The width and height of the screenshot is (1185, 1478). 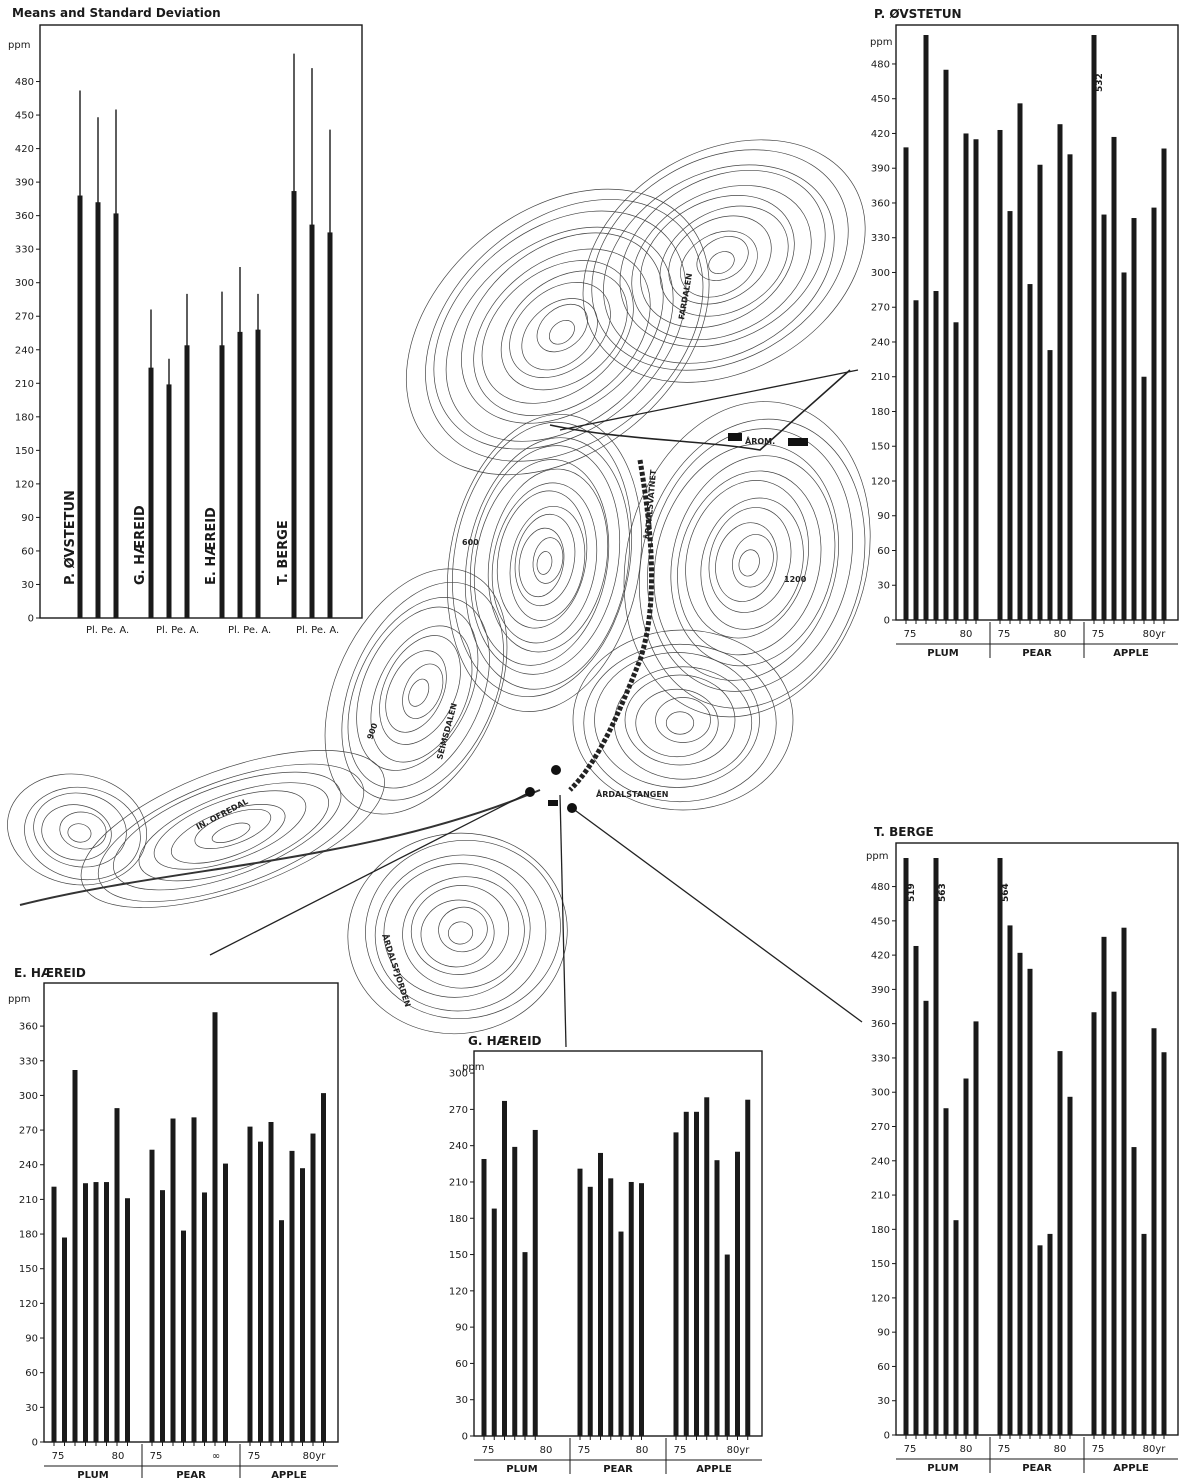 What do you see at coordinates (24, 484) in the screenshot?
I see `means-y-tick-label: 120` at bounding box center [24, 484].